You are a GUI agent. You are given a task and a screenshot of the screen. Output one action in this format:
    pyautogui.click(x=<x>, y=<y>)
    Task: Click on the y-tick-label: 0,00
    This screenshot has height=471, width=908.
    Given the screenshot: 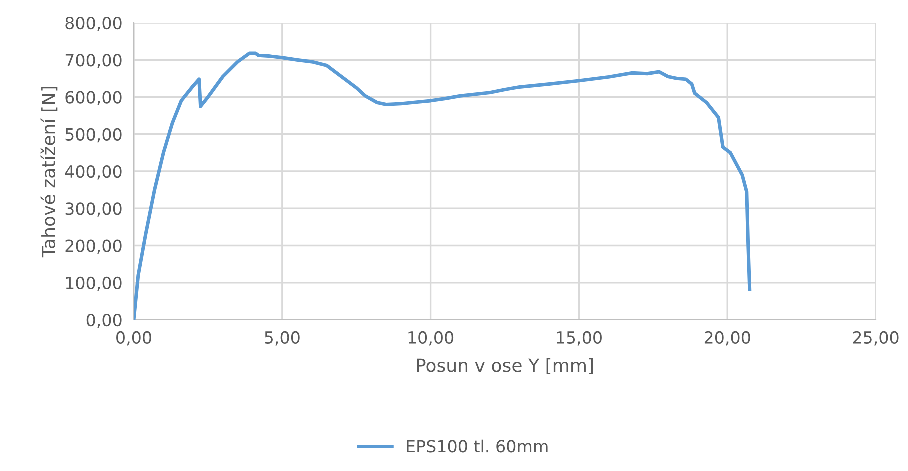 What is the action you would take?
    pyautogui.click(x=104, y=321)
    